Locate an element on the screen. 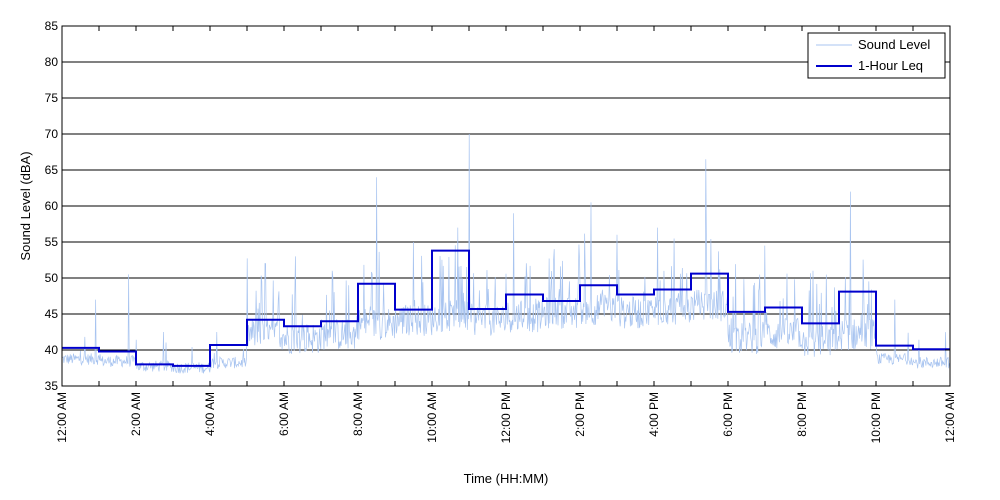 The height and width of the screenshot is (500, 1000). x-tick-label: 6:00 AM is located at coordinates (284, 414).